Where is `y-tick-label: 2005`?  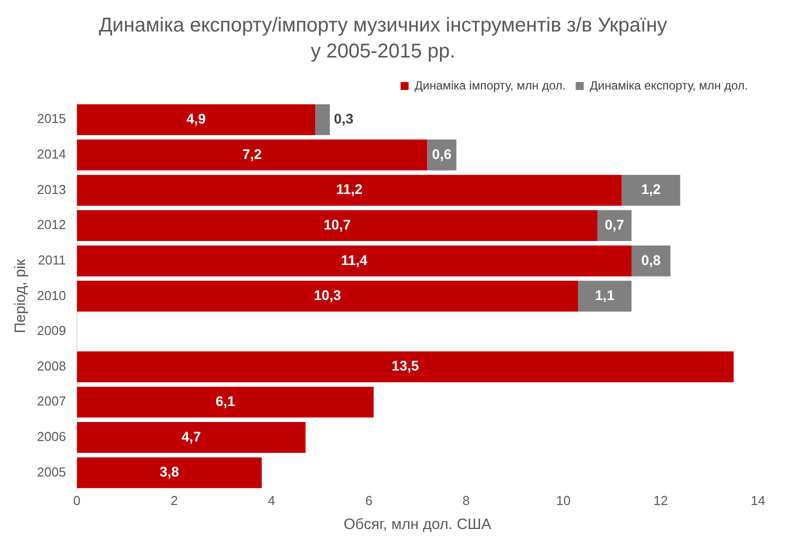
y-tick-label: 2005 is located at coordinates (51, 472).